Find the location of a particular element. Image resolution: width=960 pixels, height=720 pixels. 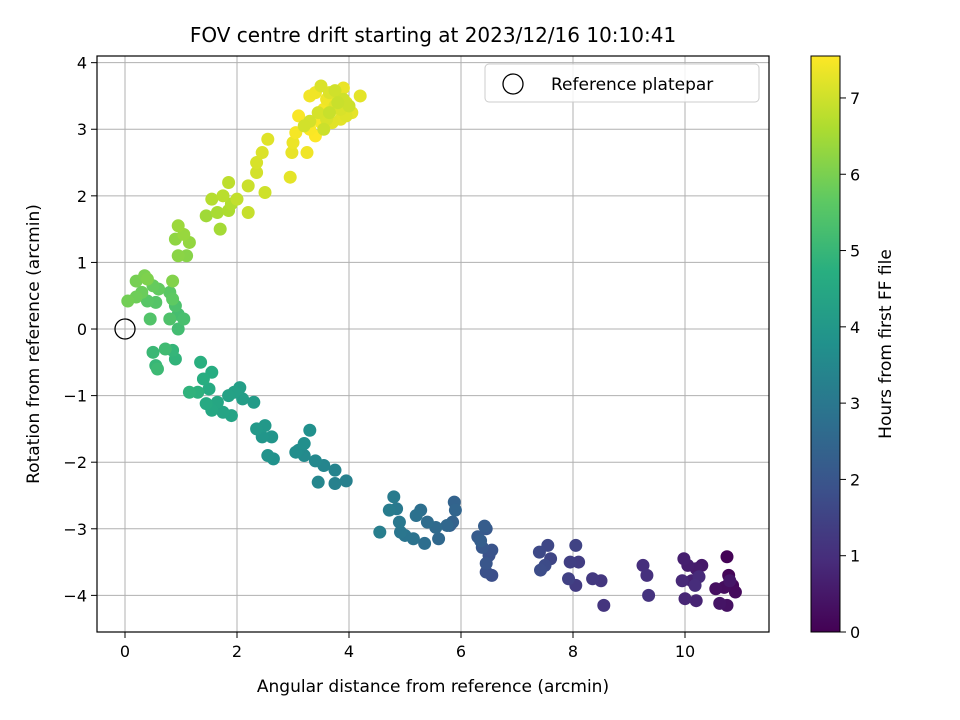

x-tick-label: 0 is located at coordinates (125, 651).